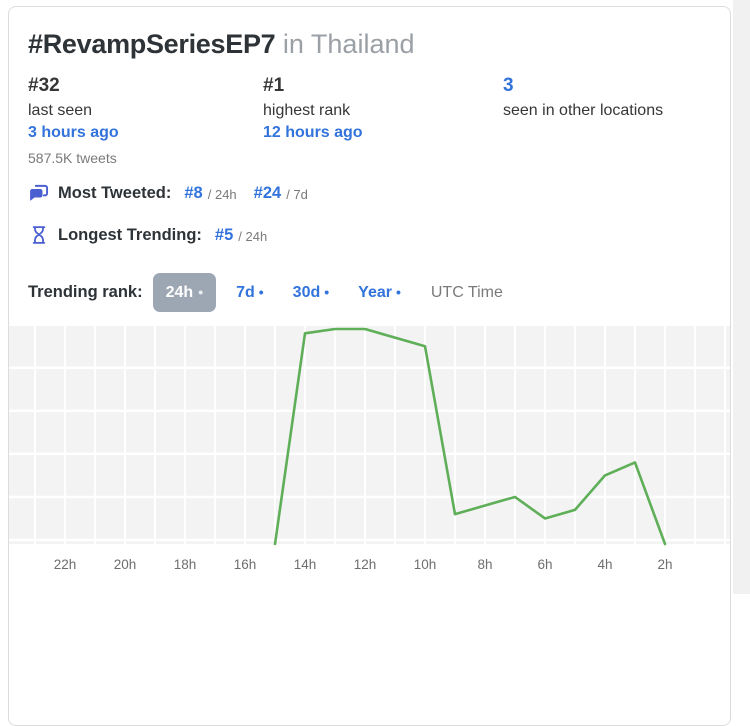 The width and height of the screenshot is (750, 726). What do you see at coordinates (72, 158) in the screenshot?
I see `tweet-count: 587.5K tweets` at bounding box center [72, 158].